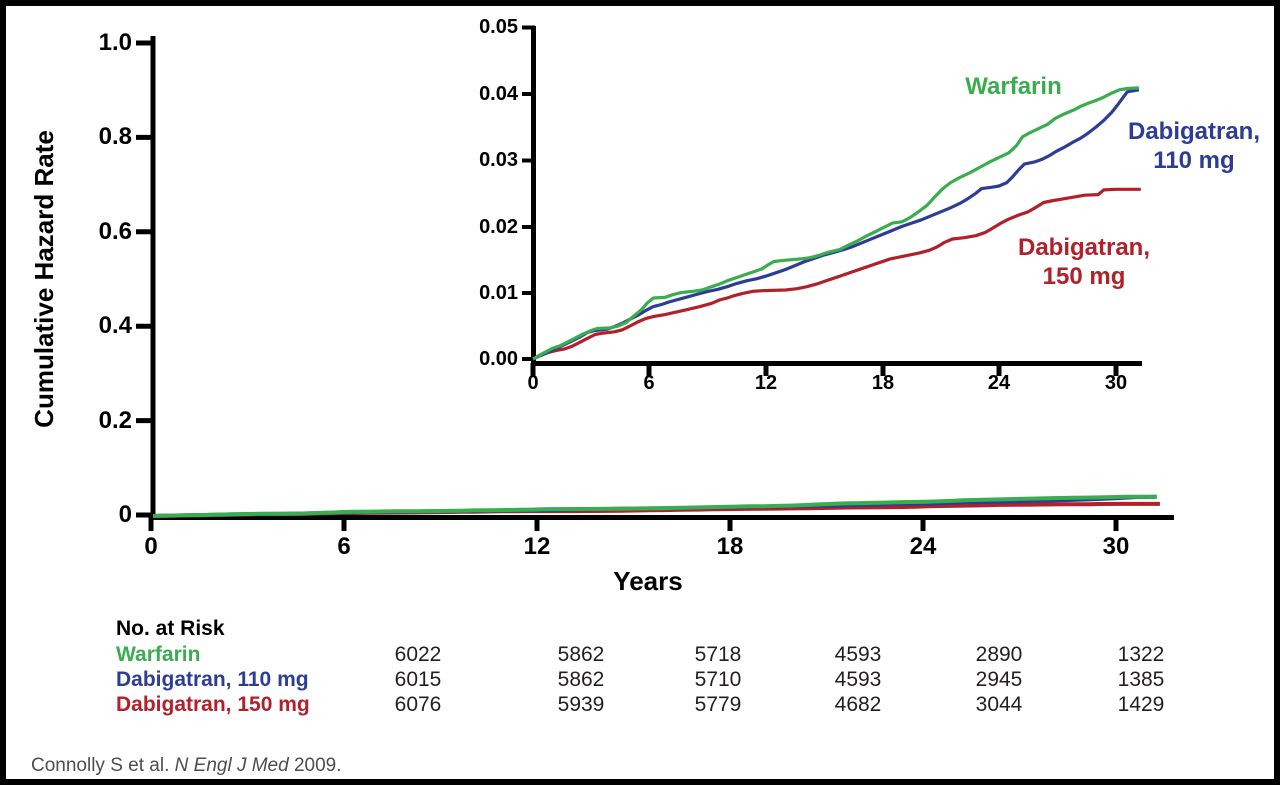 The width and height of the screenshot is (1280, 785). What do you see at coordinates (836, 274) in the screenshot?
I see `inset-curve-dabigatran-150-mg` at bounding box center [836, 274].